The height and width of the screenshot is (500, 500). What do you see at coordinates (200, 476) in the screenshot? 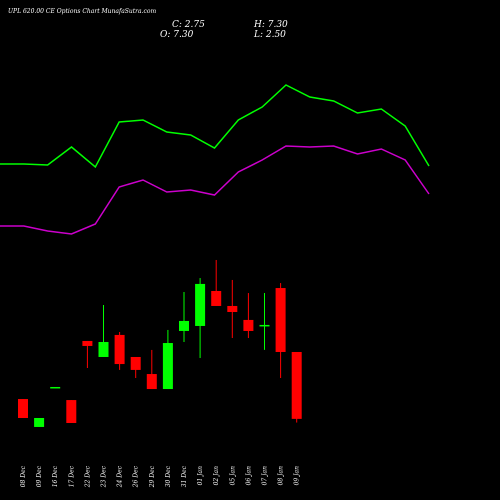
I see `x-tick-label: 01 Jan` at bounding box center [200, 476].